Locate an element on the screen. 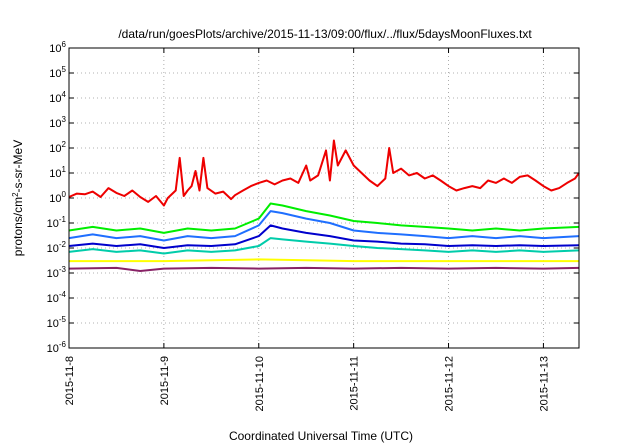  y-tick-label: 10⁻³ is located at coordinates (57, 272).